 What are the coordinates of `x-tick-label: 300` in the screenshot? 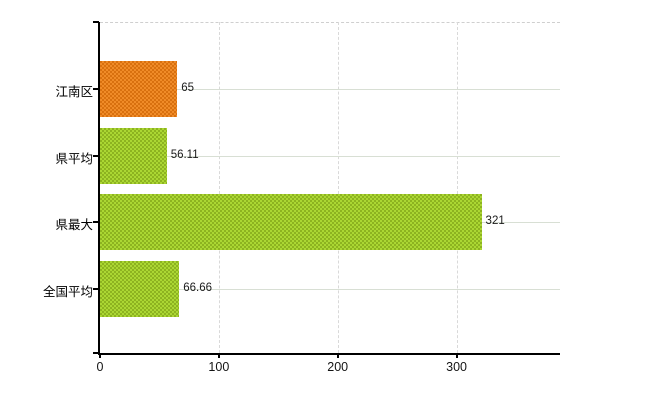 It's located at (456, 367).